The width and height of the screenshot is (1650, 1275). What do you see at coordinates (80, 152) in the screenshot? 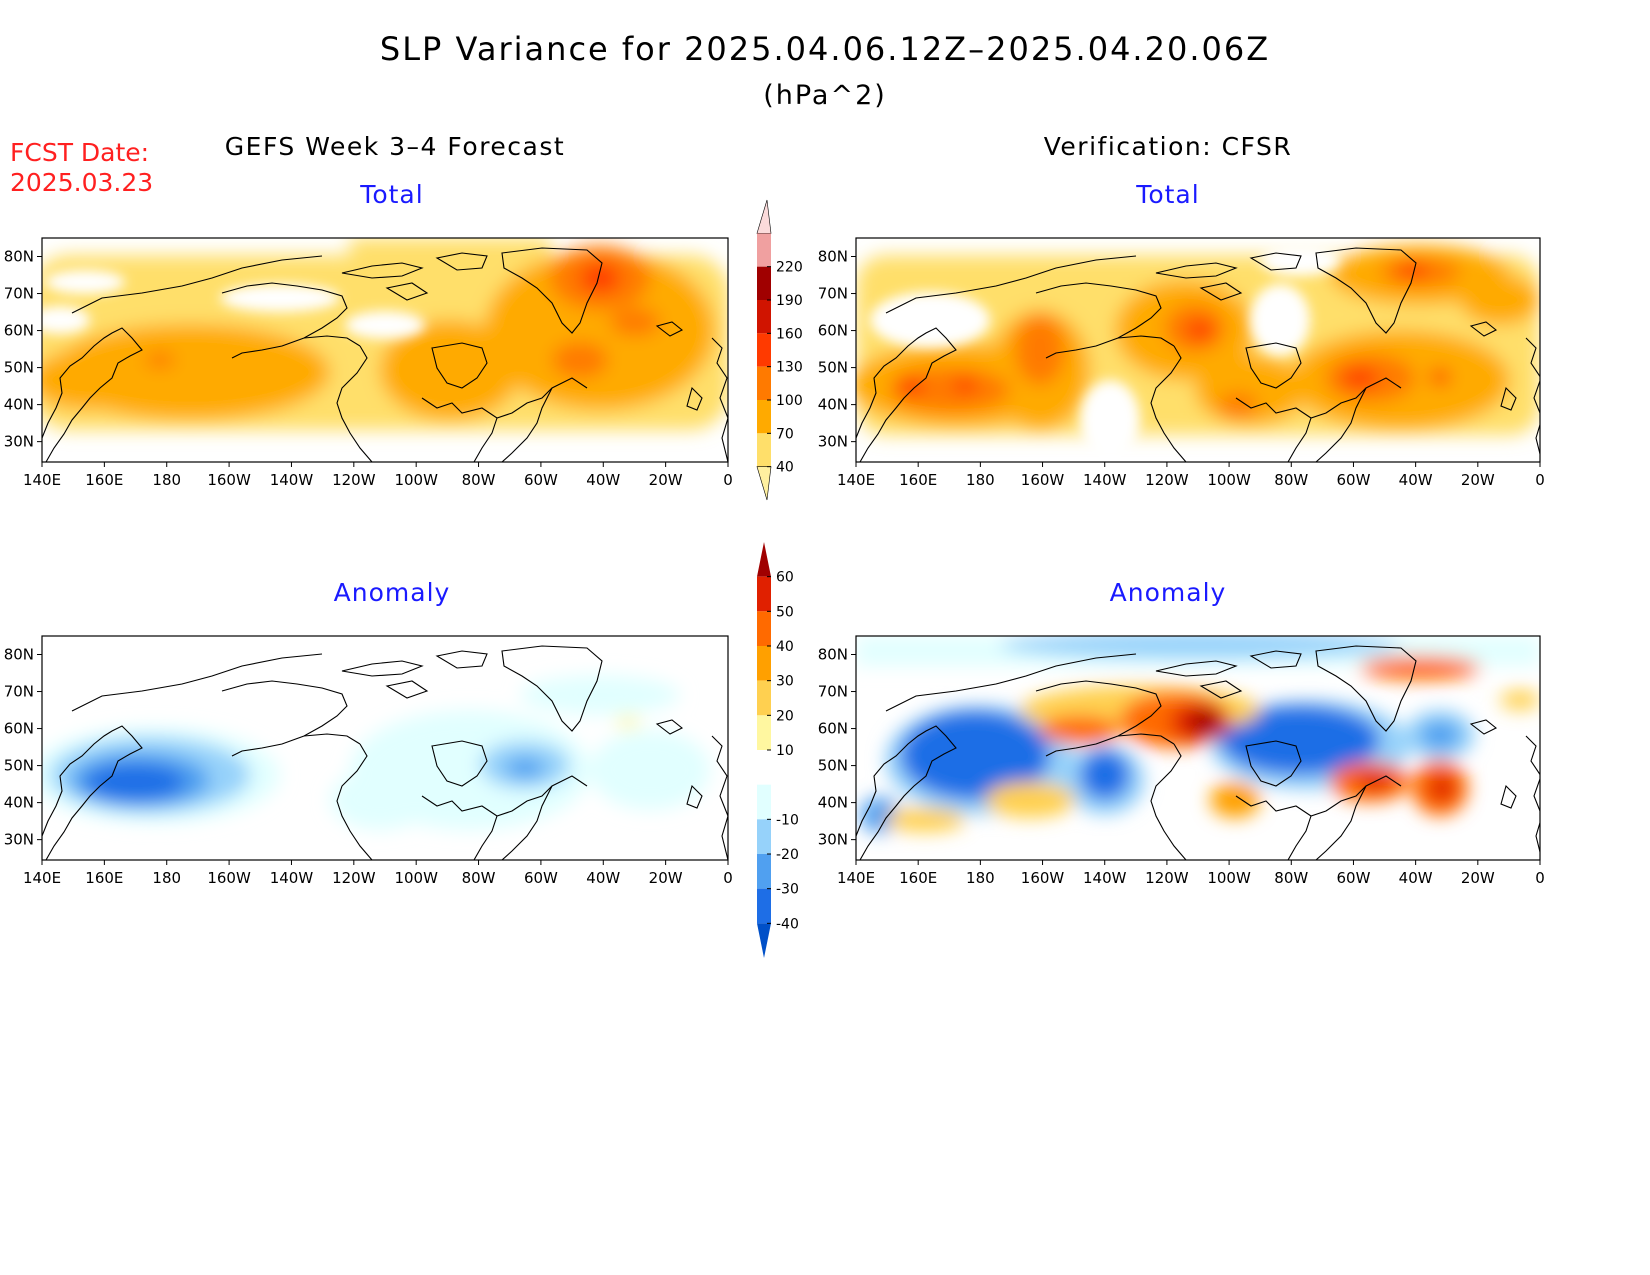
I see `fcst-label: FCST Date:` at bounding box center [80, 152].